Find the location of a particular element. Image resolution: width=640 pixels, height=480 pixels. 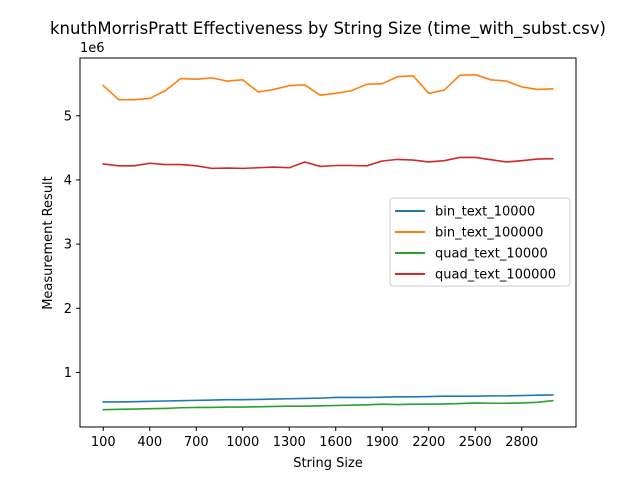

x-tick-label: 1000 is located at coordinates (242, 442).